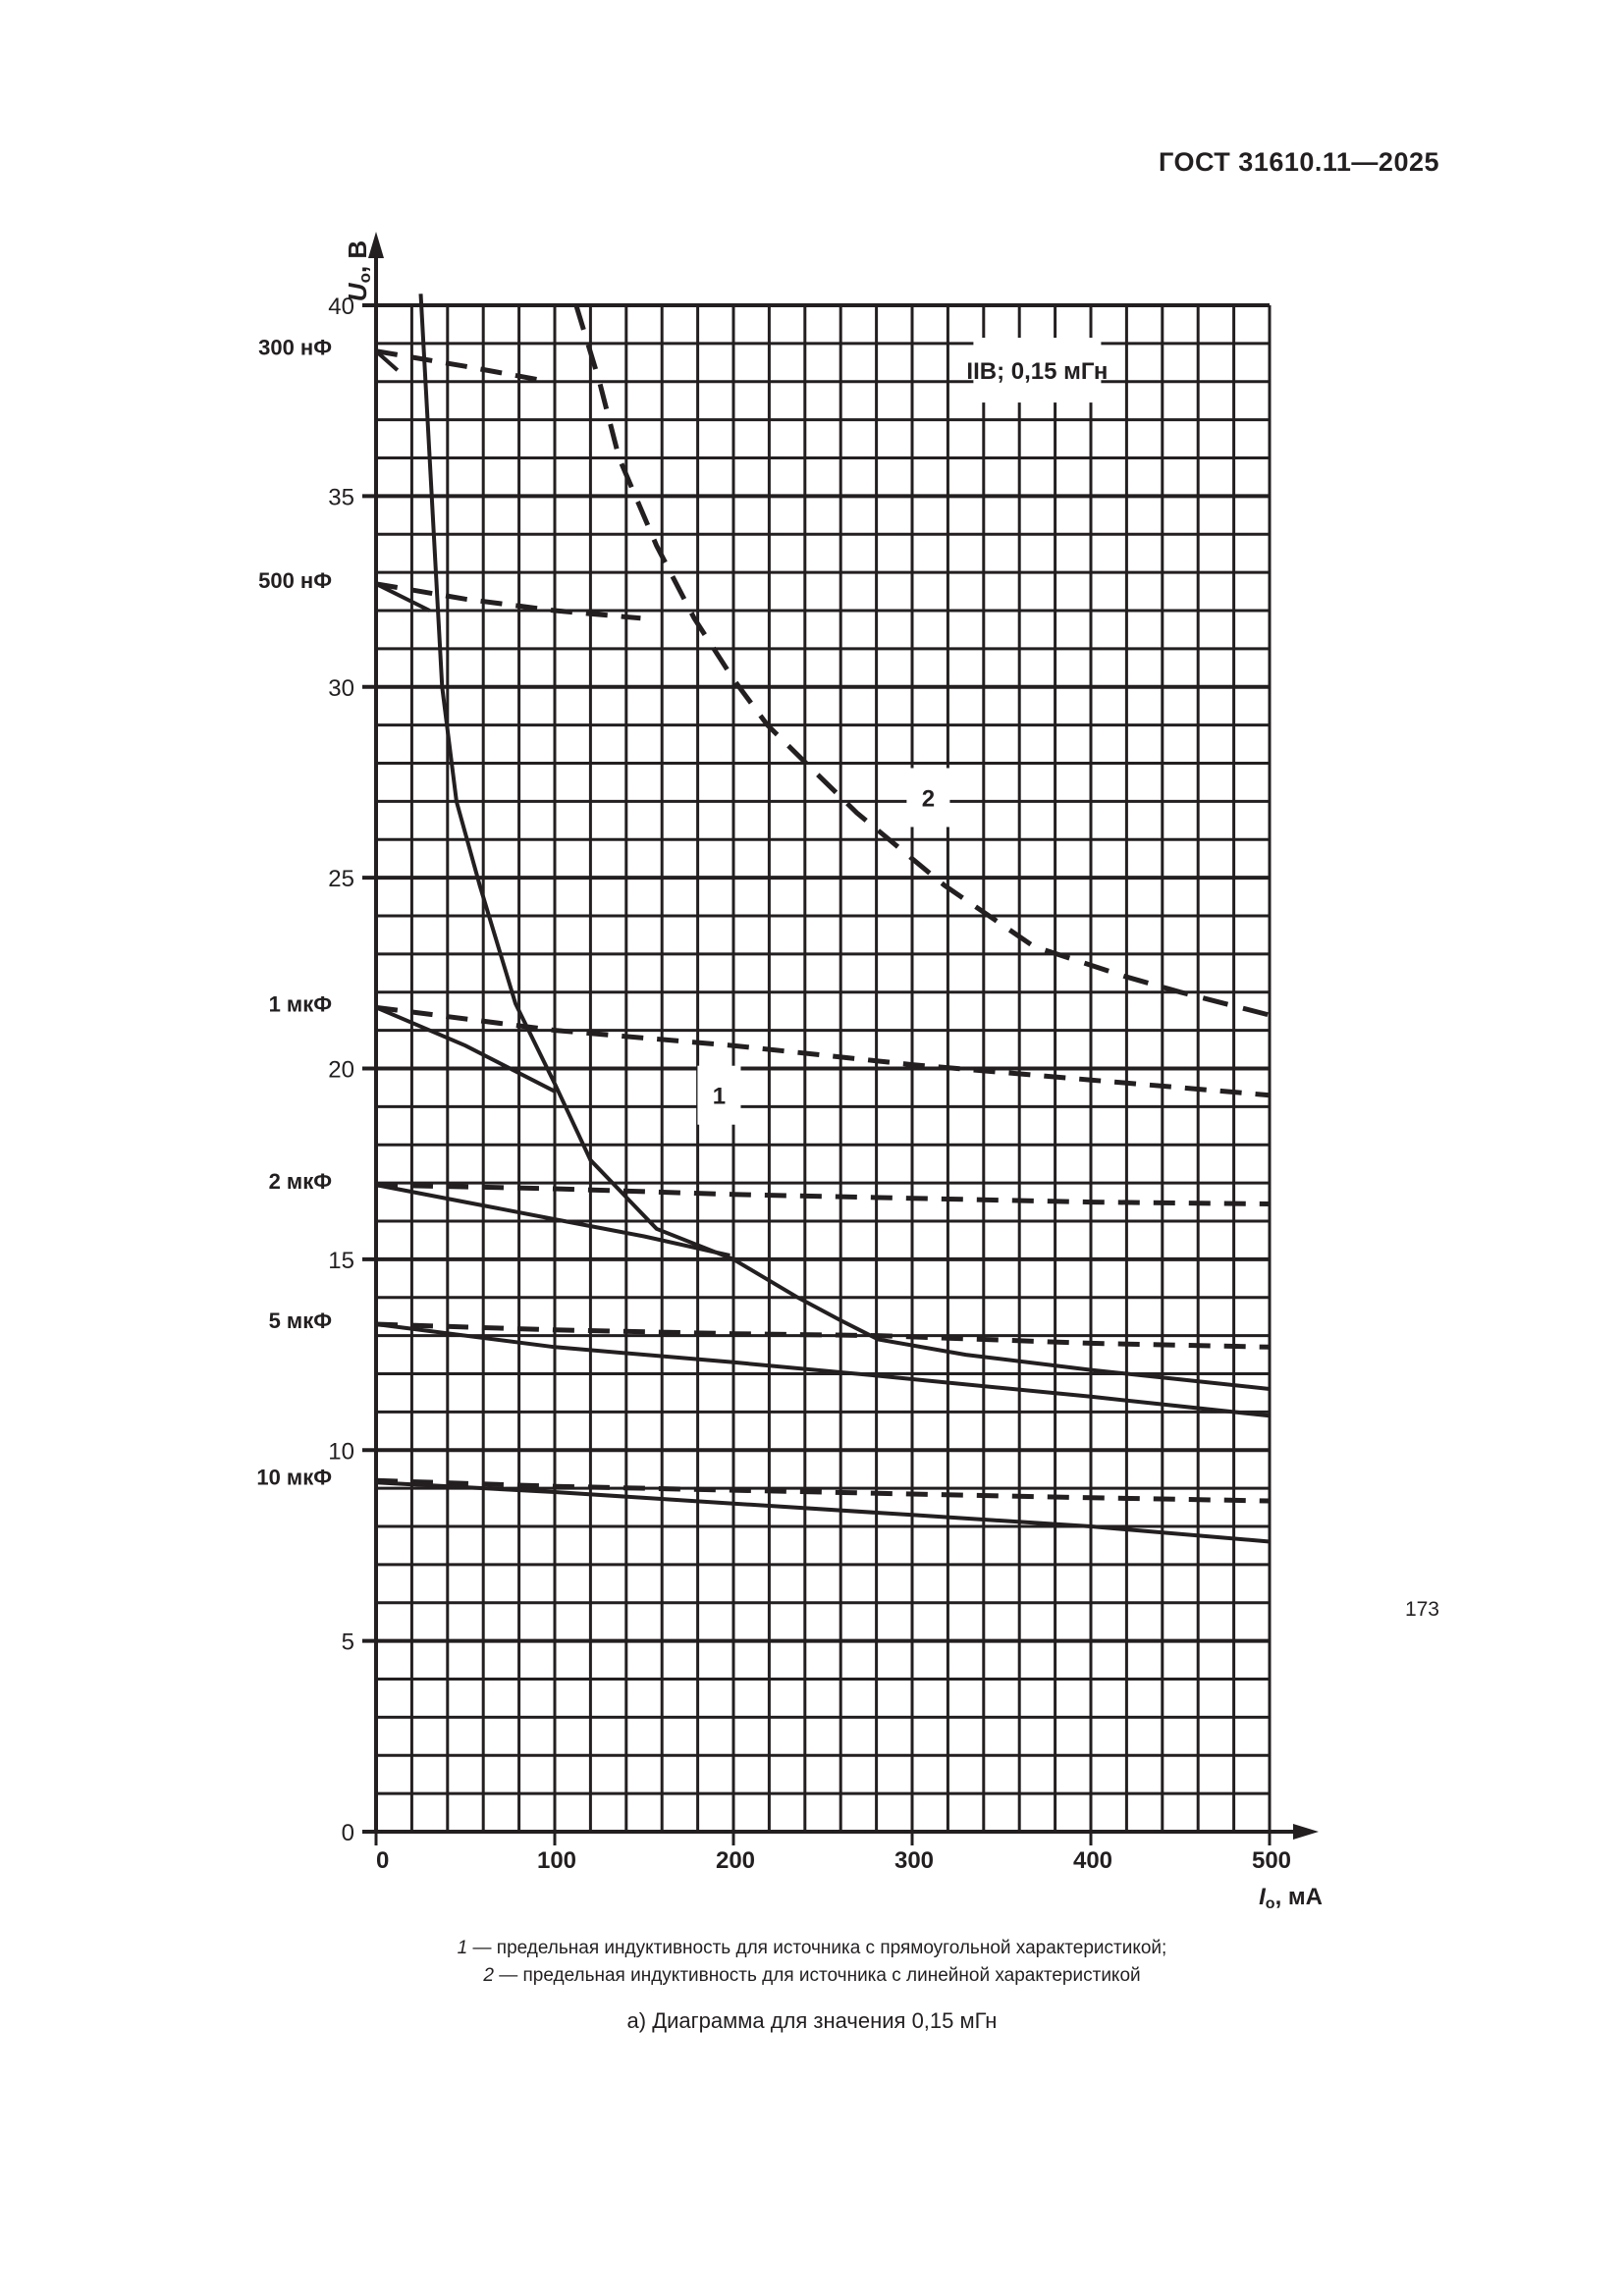  What do you see at coordinates (376, 245) in the screenshot?
I see `y-axis-arrow` at bounding box center [376, 245].